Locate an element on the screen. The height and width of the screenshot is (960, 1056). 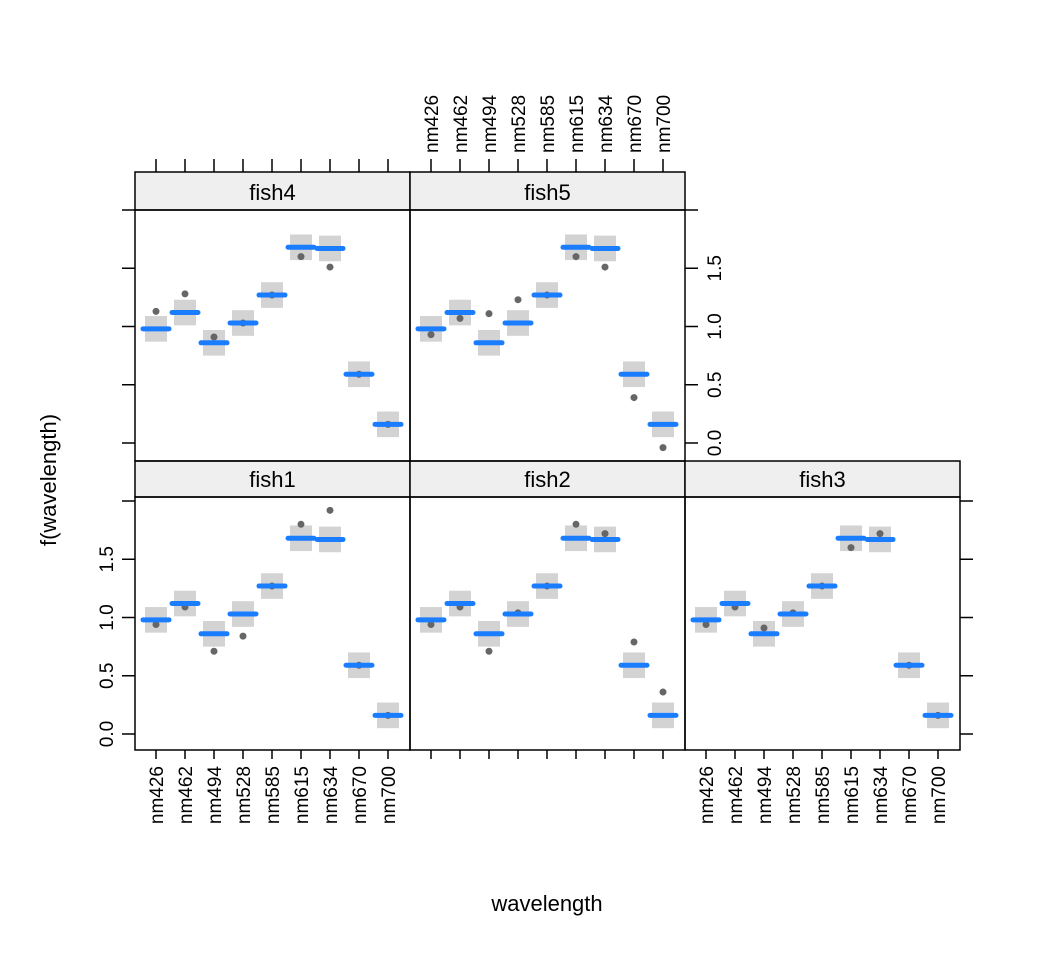
strip-label: fish2 is located at coordinates (547, 479).